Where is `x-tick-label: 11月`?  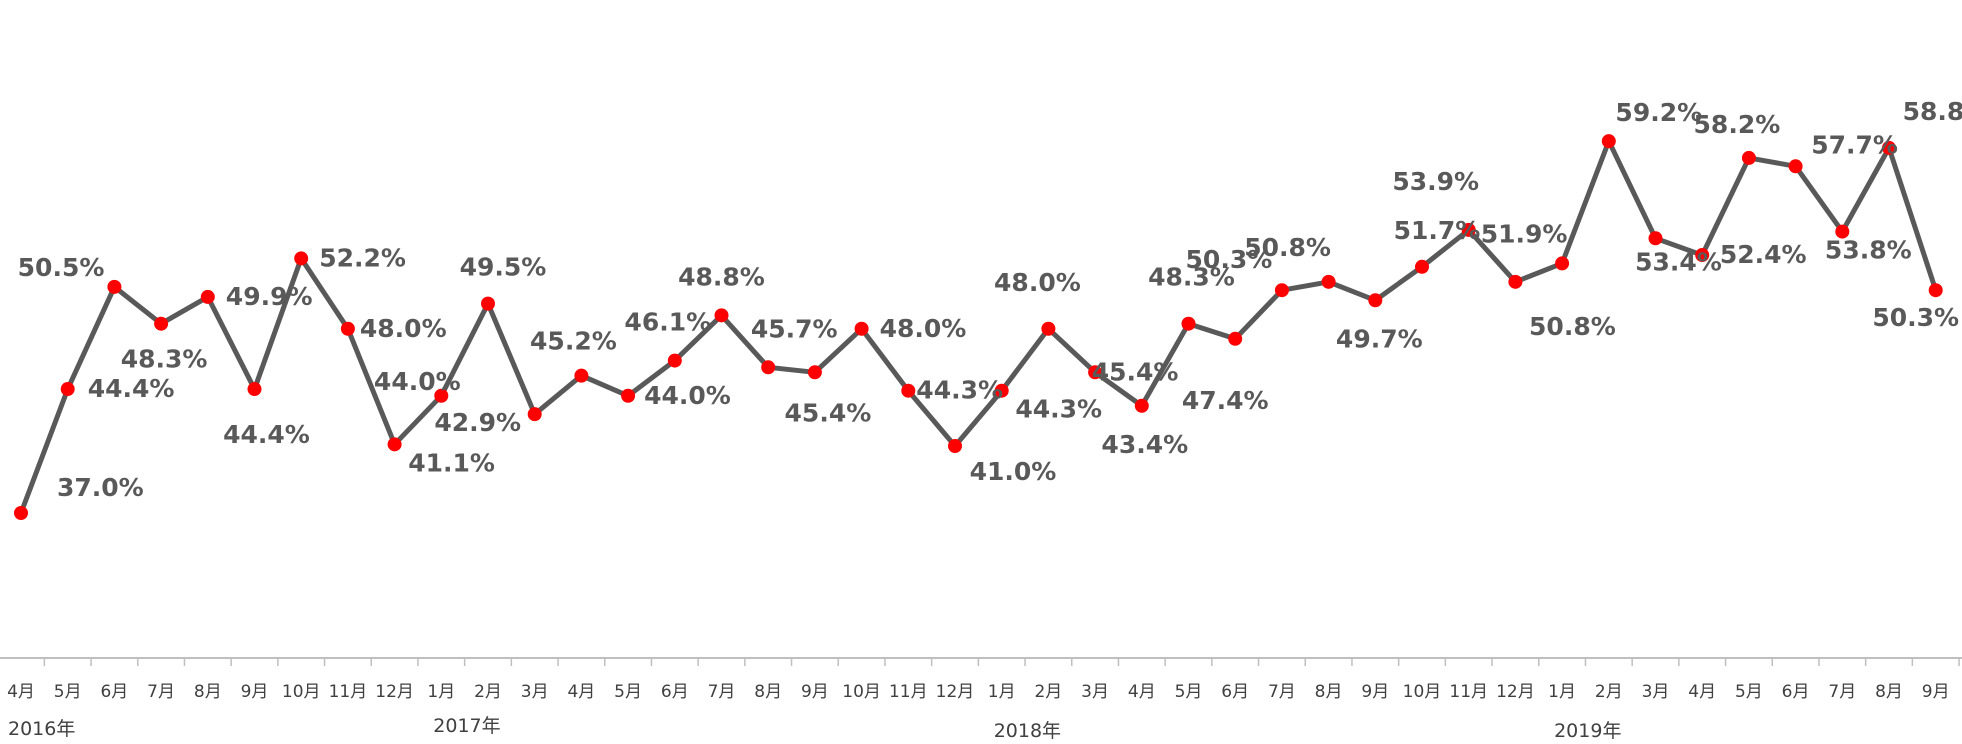 x-tick-label: 11月 is located at coordinates (908, 692).